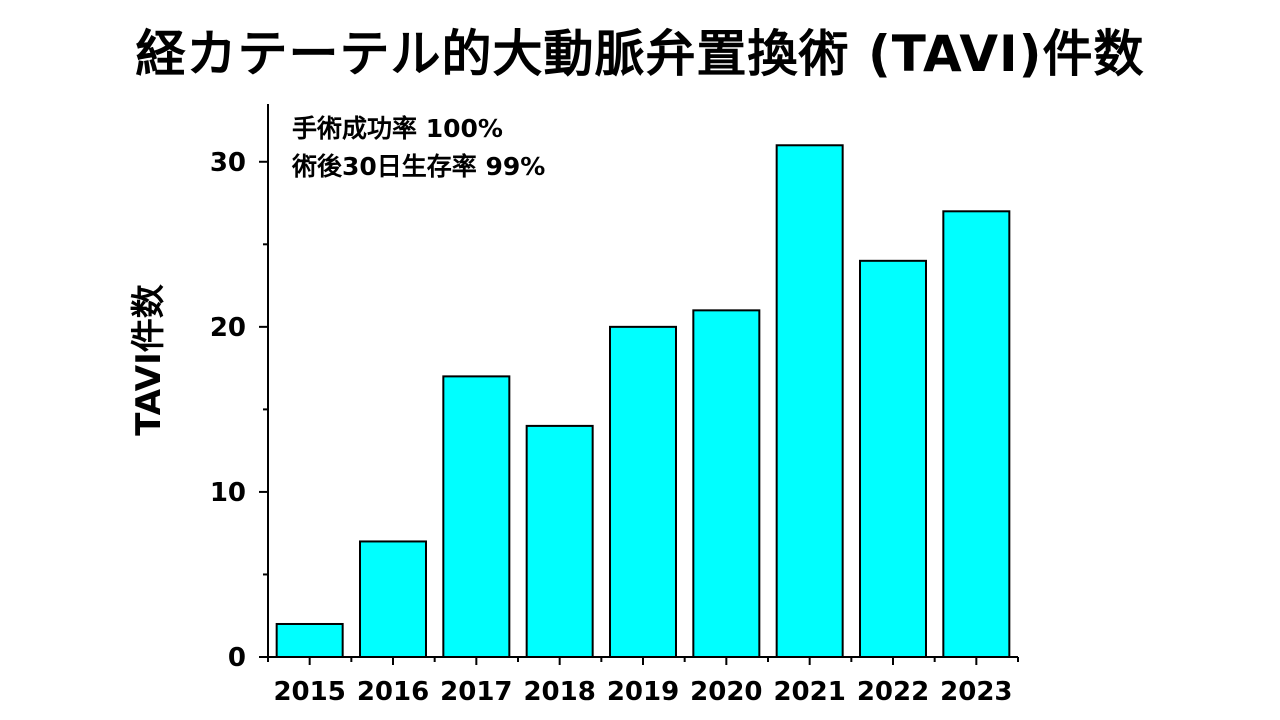 Image resolution: width=1280 pixels, height=720 pixels. I want to click on x-tick-label: 2016, so click(393, 692).